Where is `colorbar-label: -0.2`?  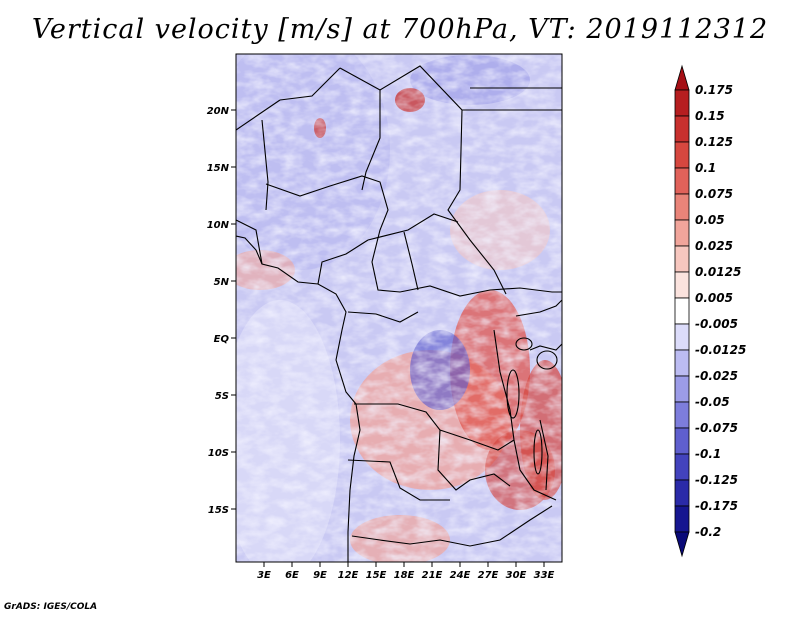
colorbar-label: -0.2 is located at coordinates (708, 532).